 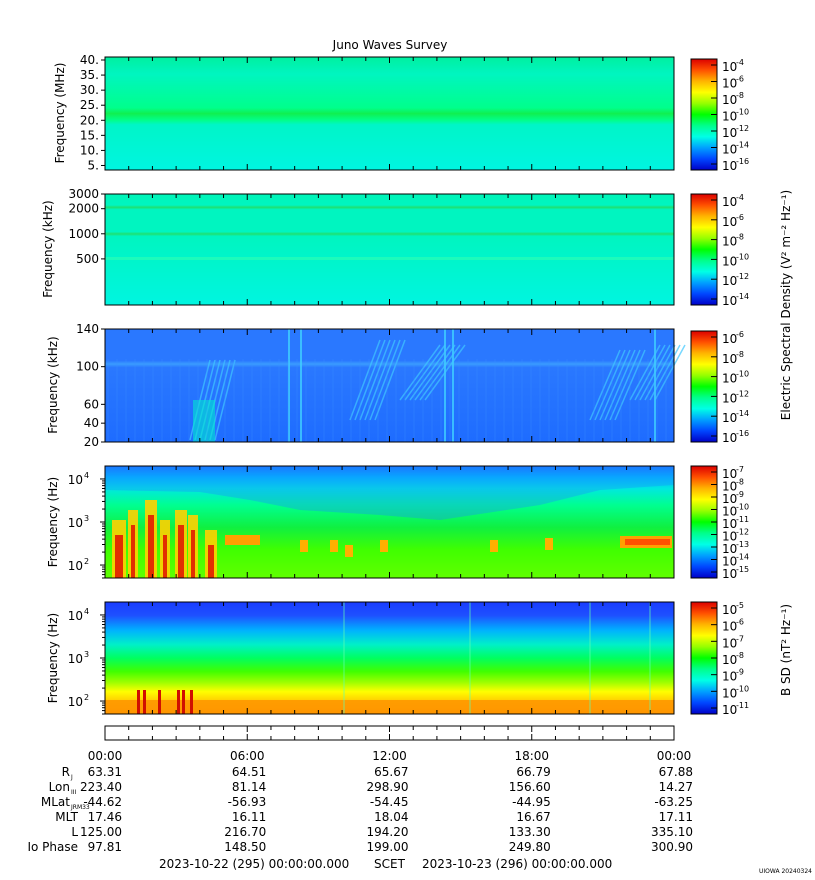 I want to click on low-freq-spike, so click(x=178, y=702).